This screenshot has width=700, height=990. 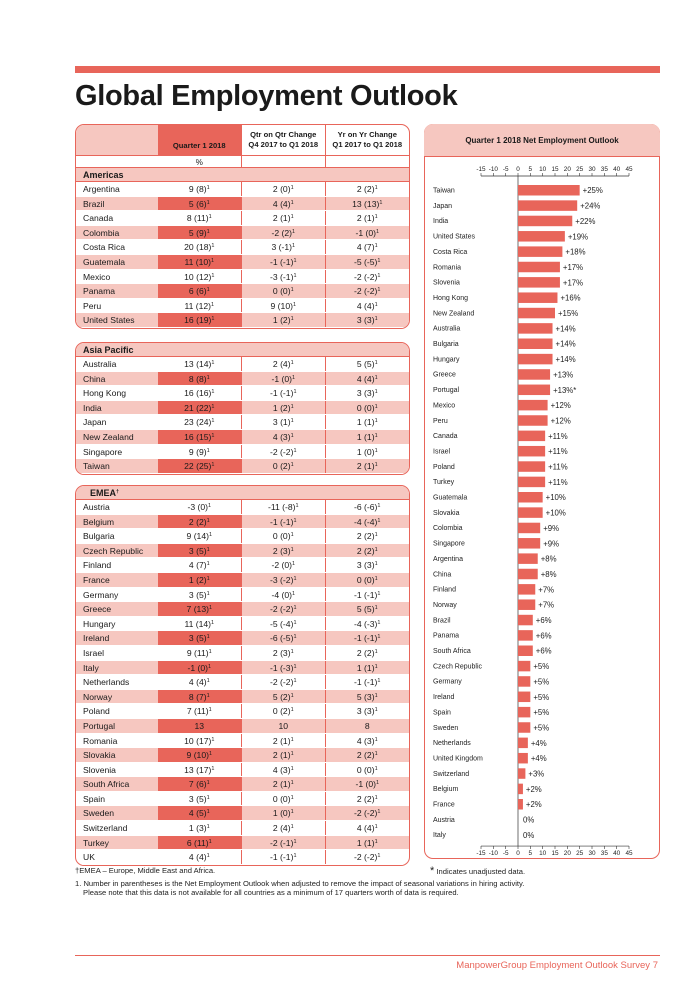 What do you see at coordinates (442, 206) in the screenshot?
I see `category-label: Japan` at bounding box center [442, 206].